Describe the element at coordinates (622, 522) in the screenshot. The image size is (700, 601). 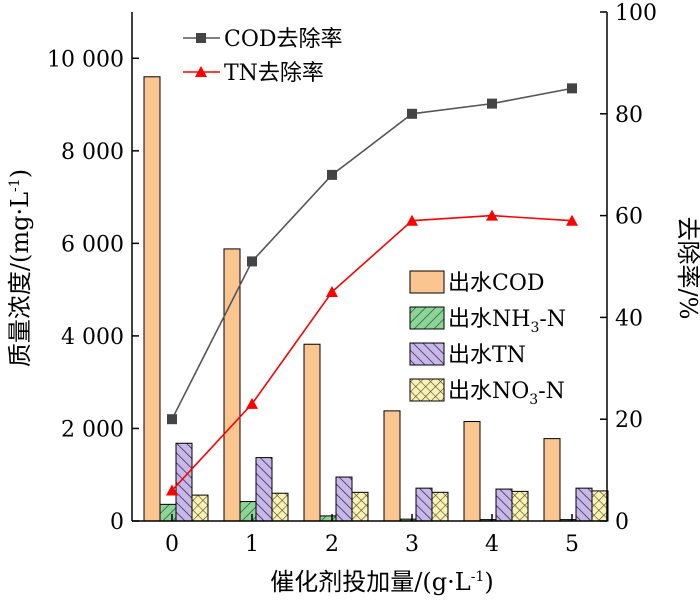
I see `y-right-tick-label-0: 0` at that location.